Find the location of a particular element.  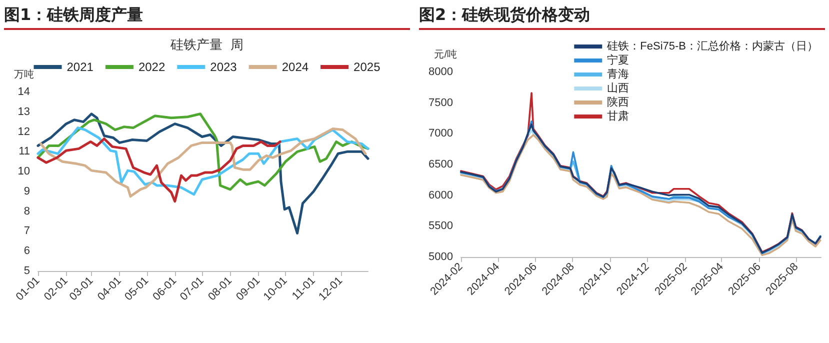

y-axis-title: 元/吨 is located at coordinates (445, 54).